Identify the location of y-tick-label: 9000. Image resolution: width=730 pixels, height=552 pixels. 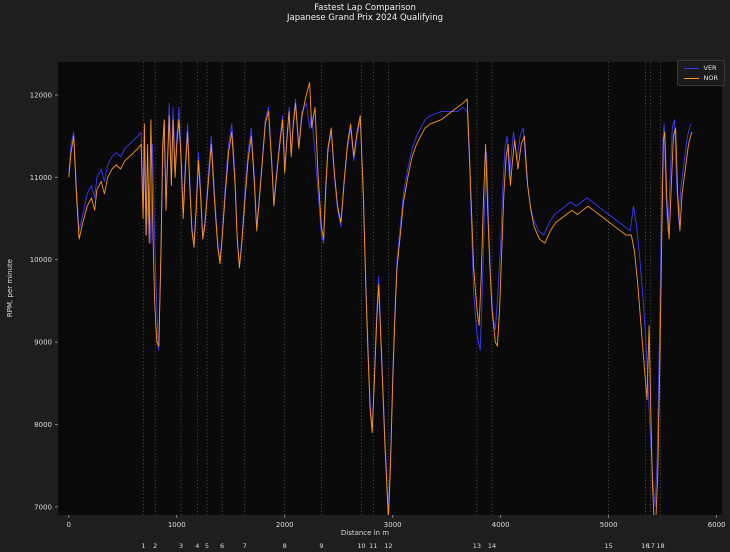
(43, 343).